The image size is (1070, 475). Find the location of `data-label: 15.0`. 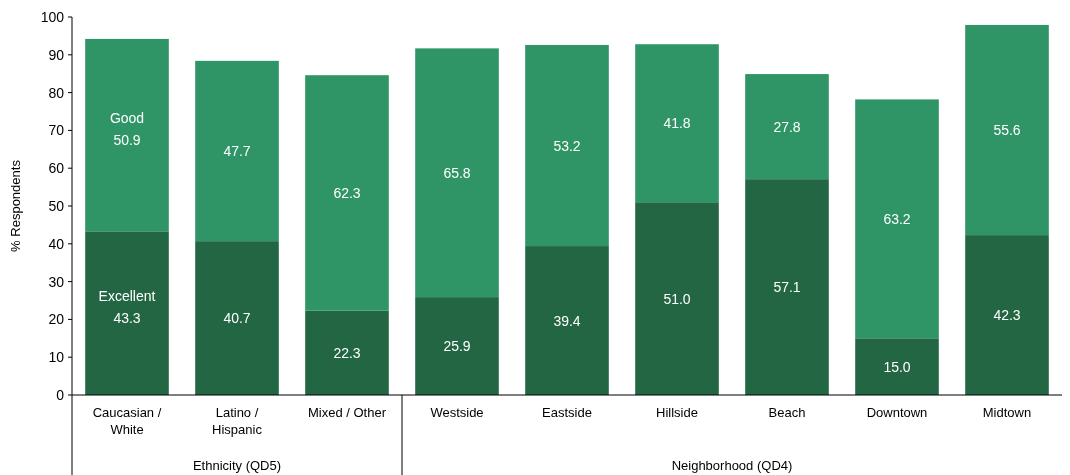

data-label: 15.0 is located at coordinates (897, 366).